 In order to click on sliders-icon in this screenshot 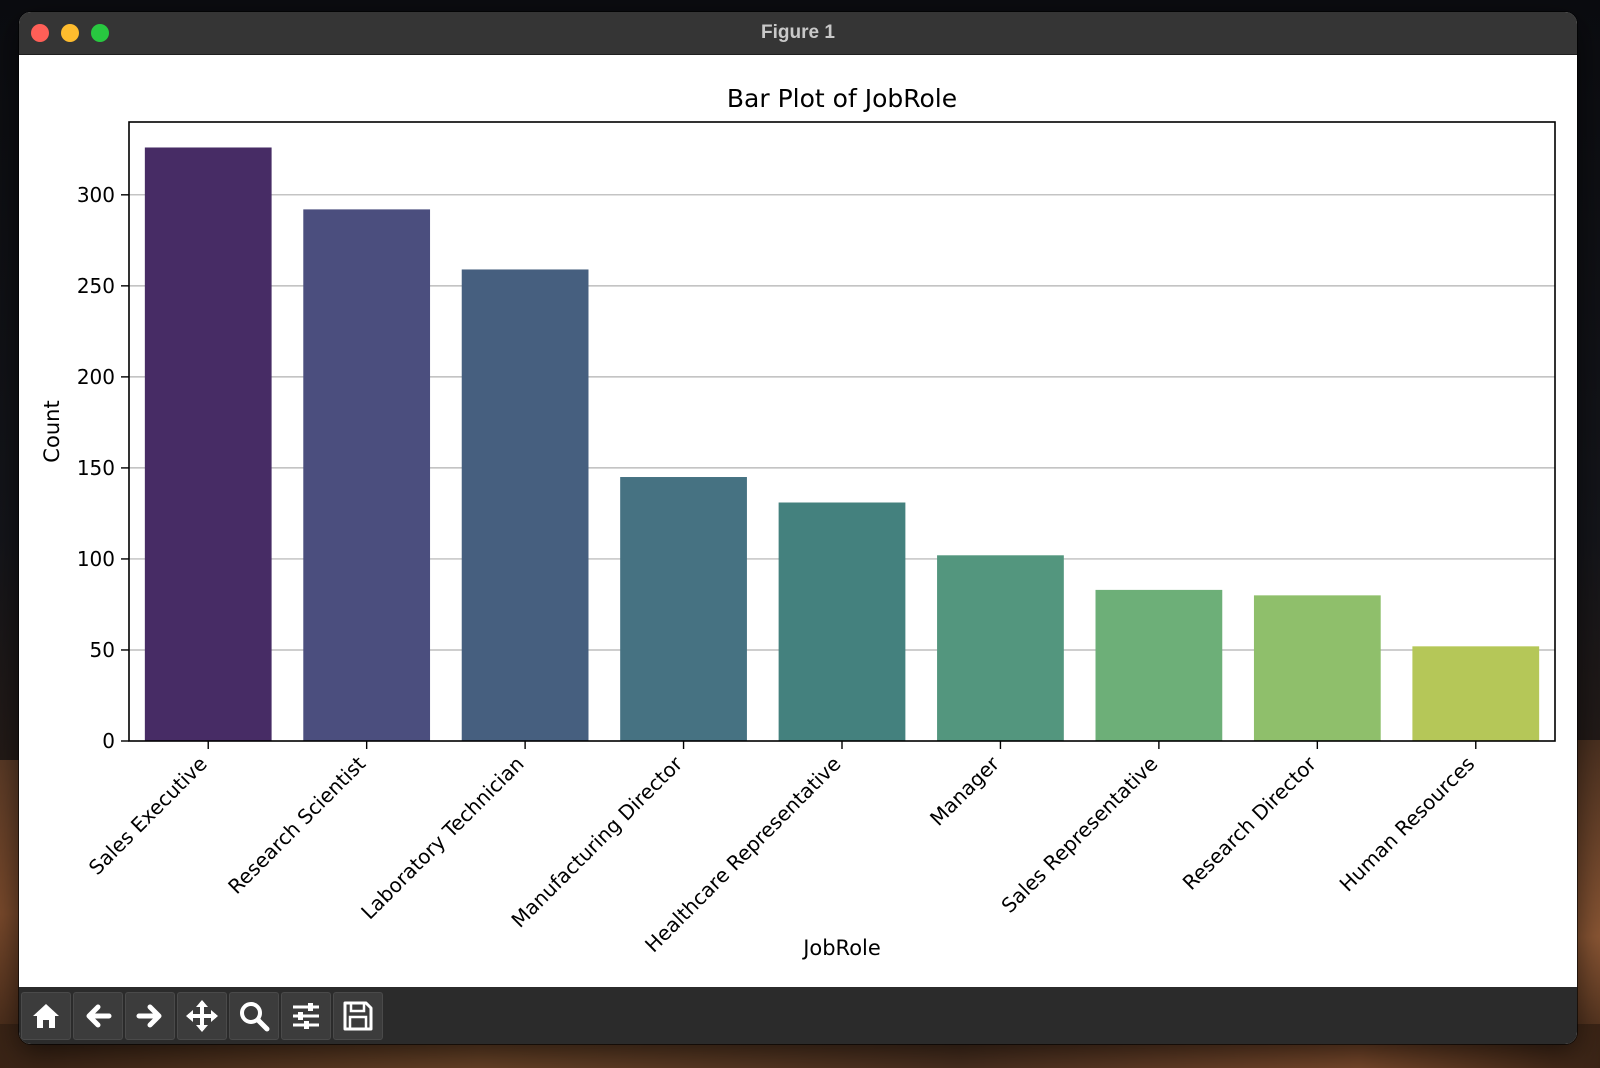, I will do `click(306, 1016)`.